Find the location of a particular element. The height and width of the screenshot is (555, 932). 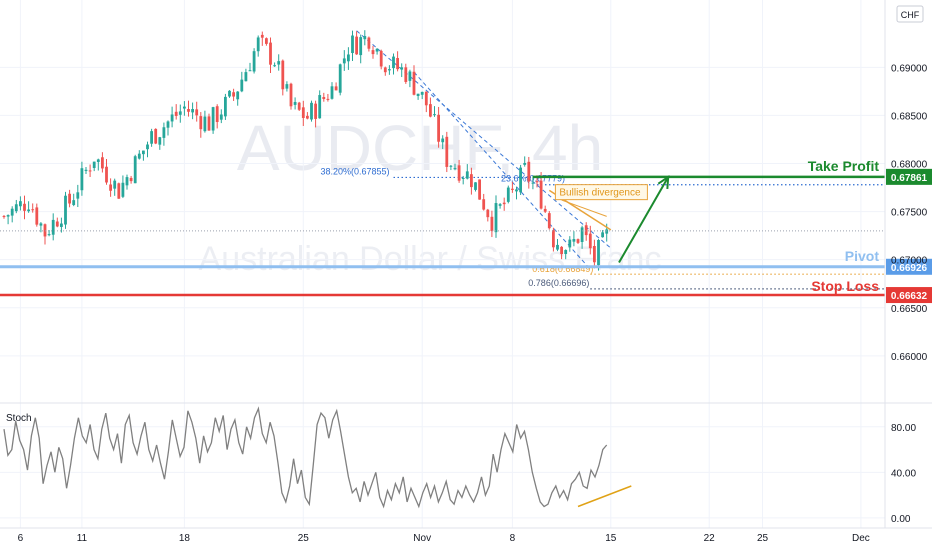

stochastic-pane is located at coordinates (317, 457).